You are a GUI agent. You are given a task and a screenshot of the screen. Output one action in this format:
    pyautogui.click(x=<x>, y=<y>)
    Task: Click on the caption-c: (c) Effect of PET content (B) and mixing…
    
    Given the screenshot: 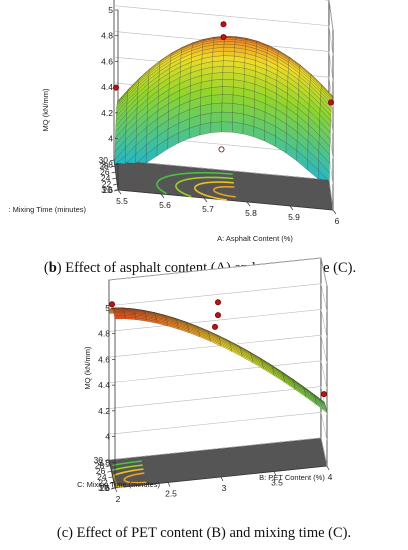 What is the action you would take?
    pyautogui.click(x=204, y=533)
    